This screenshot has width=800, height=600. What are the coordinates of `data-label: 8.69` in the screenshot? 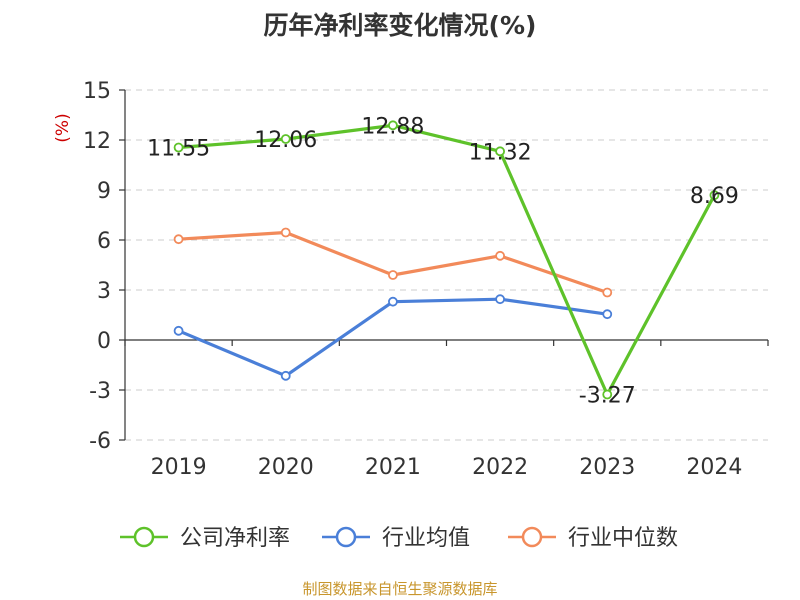 It's located at (714, 196).